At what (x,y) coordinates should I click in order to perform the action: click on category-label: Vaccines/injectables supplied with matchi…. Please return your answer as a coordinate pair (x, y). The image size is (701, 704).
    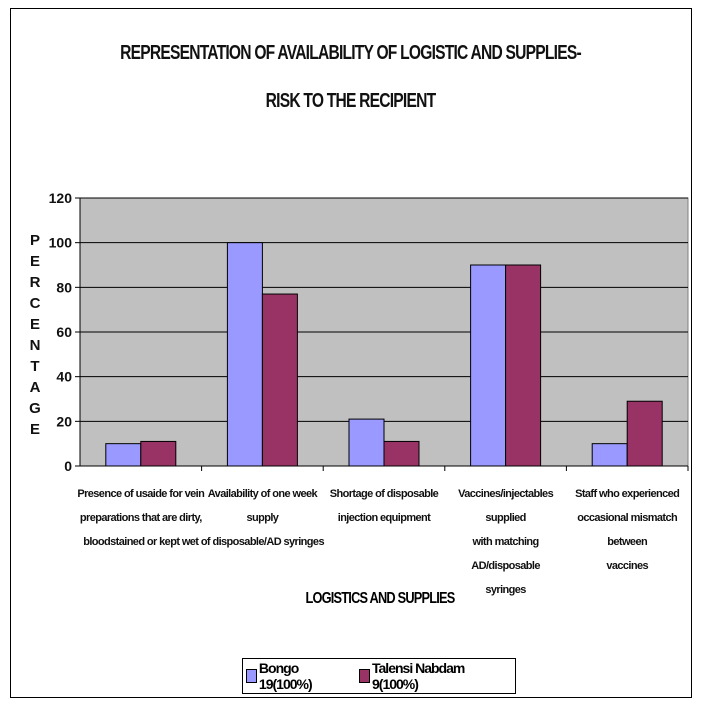
    Looking at the image, I should click on (506, 542).